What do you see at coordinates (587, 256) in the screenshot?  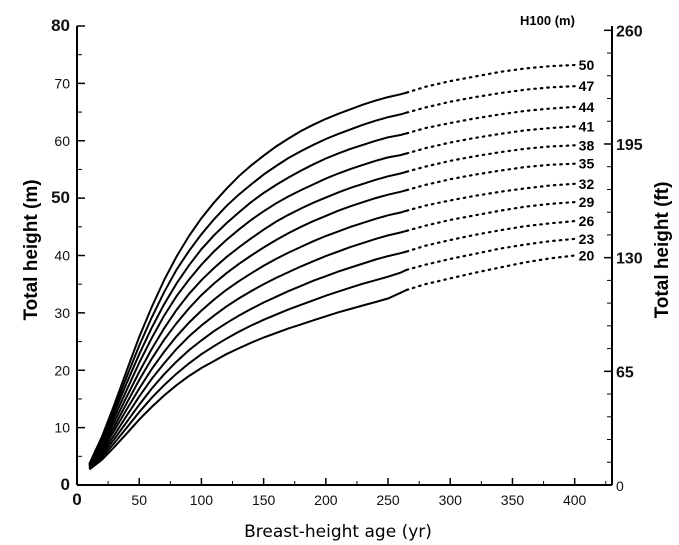 I see `series-label-h100-20: 20` at bounding box center [587, 256].